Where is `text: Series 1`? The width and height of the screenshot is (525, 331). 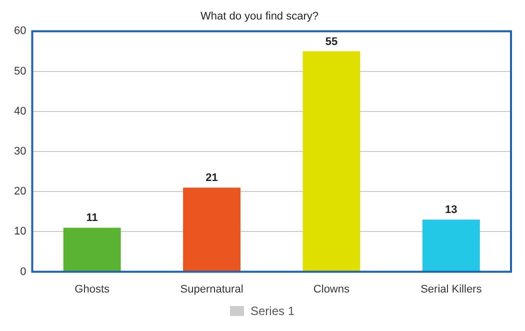 text: Series 1 is located at coordinates (272, 311).